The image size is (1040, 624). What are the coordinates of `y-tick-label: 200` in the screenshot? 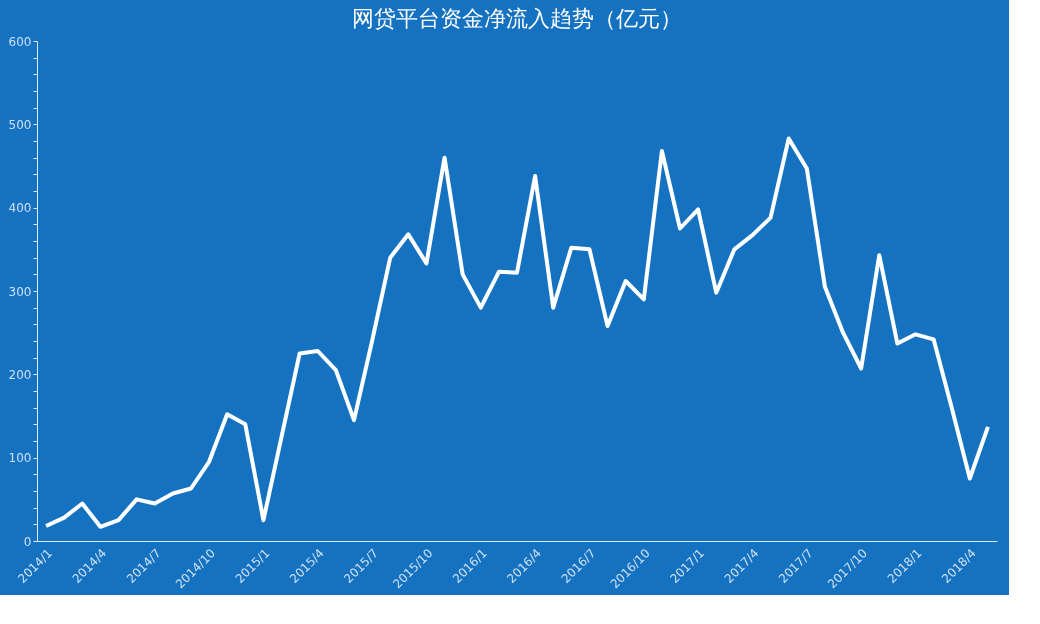 It's located at (20, 374).